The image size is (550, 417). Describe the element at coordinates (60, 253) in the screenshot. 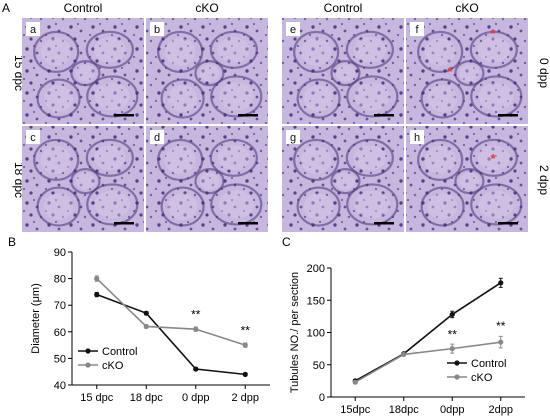

I see `y-tick-label: 90` at that location.